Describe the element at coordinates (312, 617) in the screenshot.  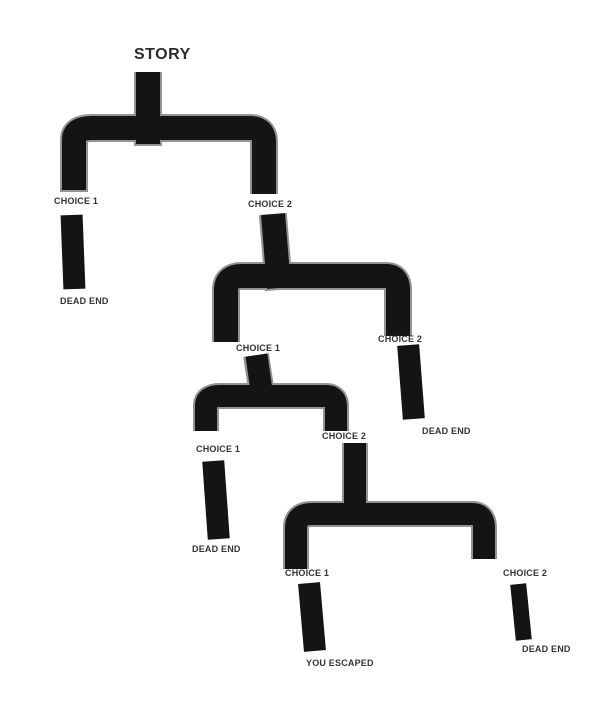
I see `stem-level4-choice1` at that location.